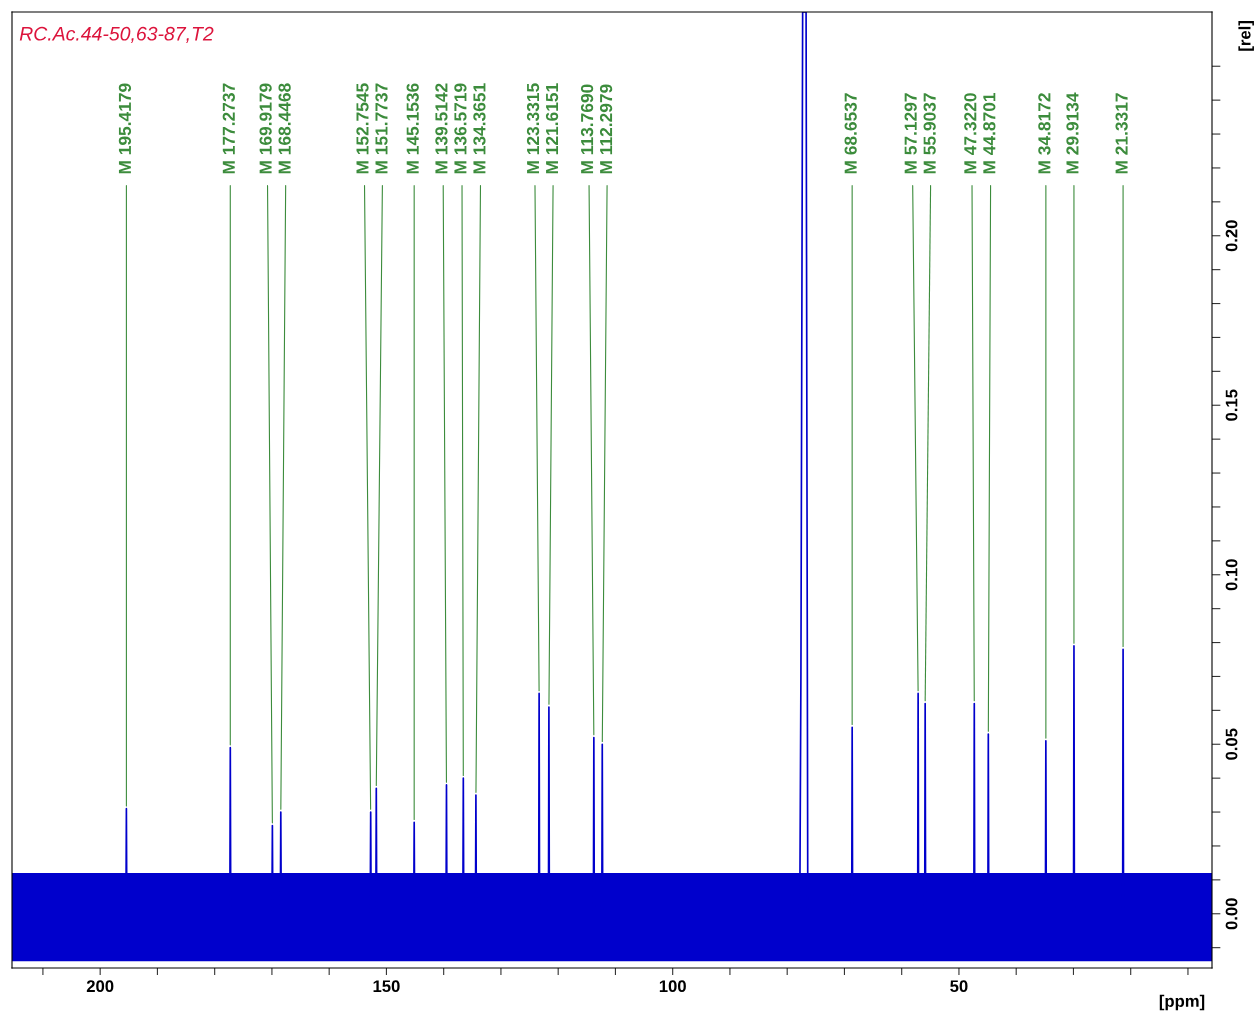  I want to click on annotation: M 34.8172, so click(1044, 133).